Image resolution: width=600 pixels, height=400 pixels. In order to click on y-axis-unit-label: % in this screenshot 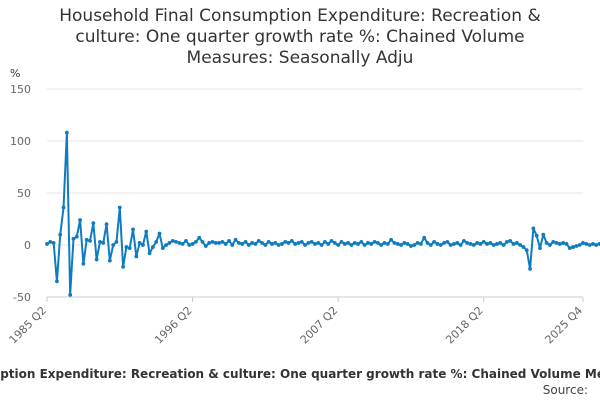, I will do `click(15, 73)`.